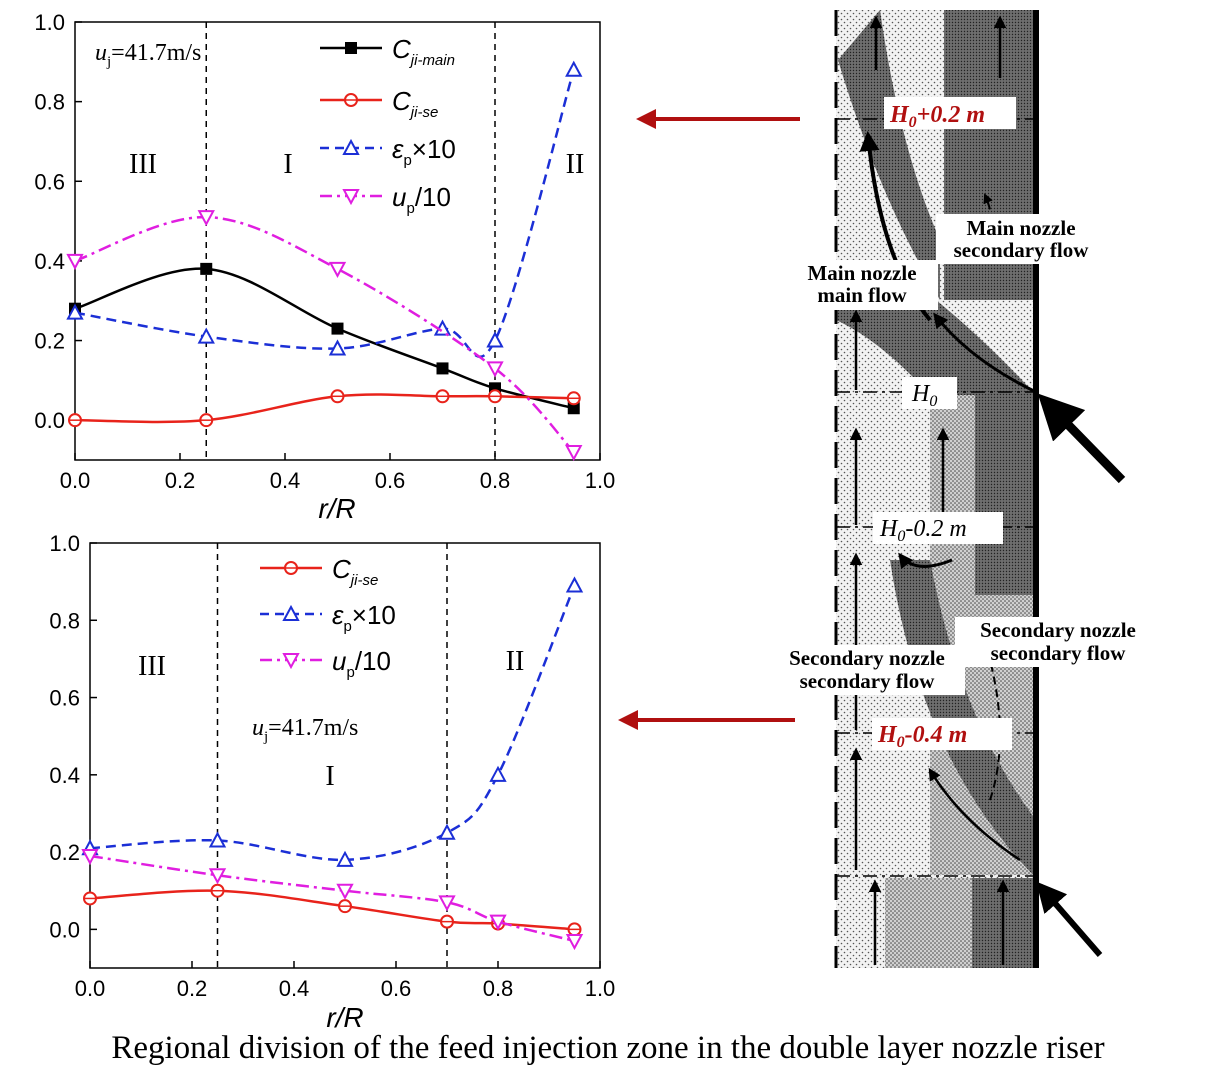 This screenshot has height=1085, width=1216. Describe the element at coordinates (924, 395) in the screenshot. I see `svg-text: H0` at that location.